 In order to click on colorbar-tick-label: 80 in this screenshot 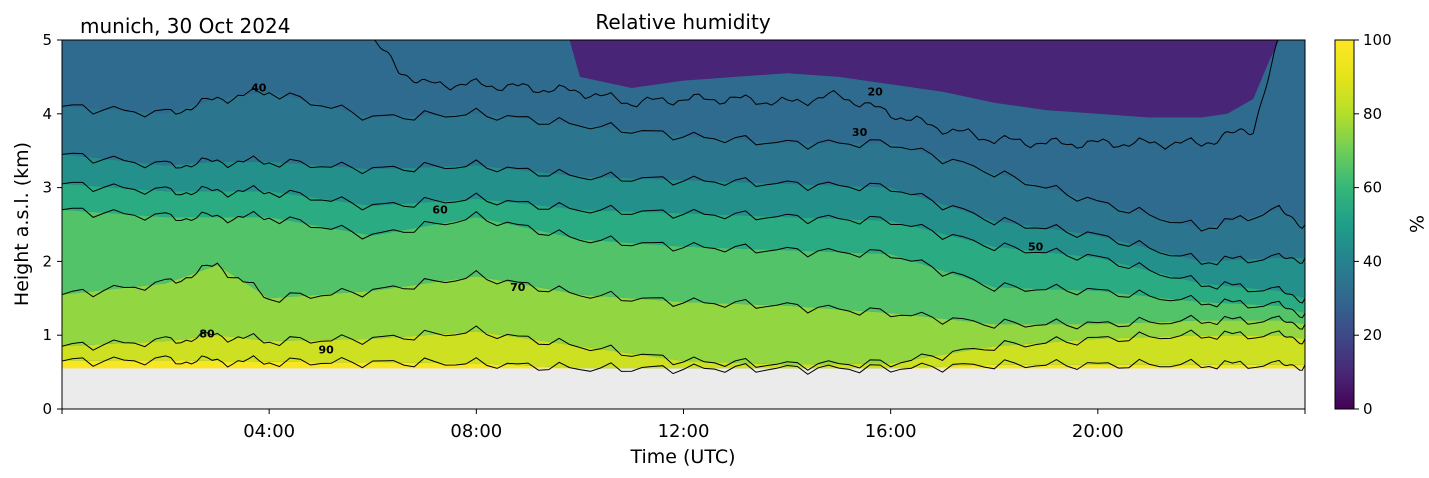, I will do `click(1372, 114)`.